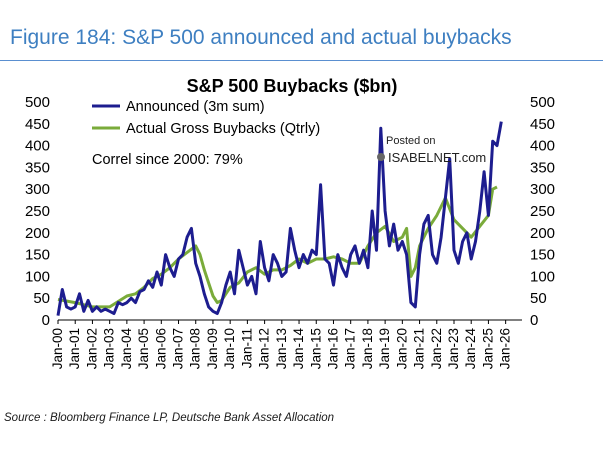 The height and width of the screenshot is (452, 603). I want to click on y-tick-right: 200, so click(542, 233).